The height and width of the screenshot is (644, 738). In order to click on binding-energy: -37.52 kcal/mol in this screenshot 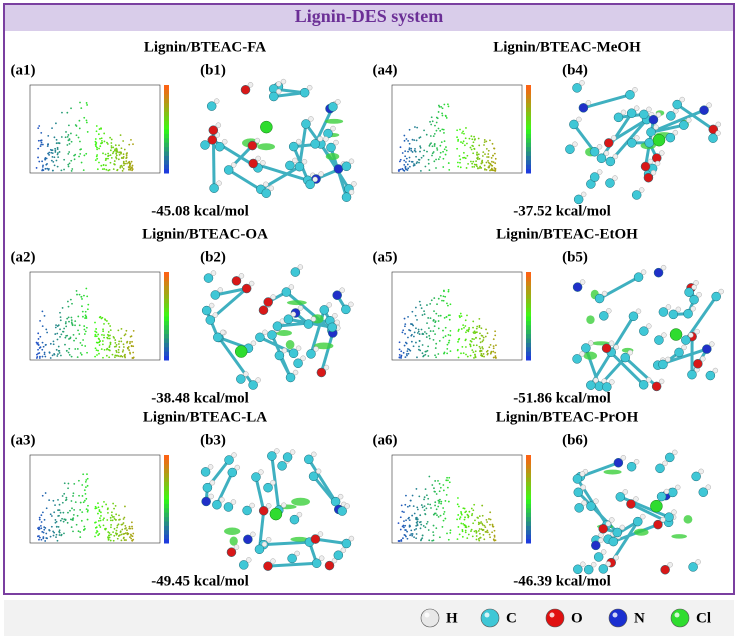, I will do `click(562, 211)`.